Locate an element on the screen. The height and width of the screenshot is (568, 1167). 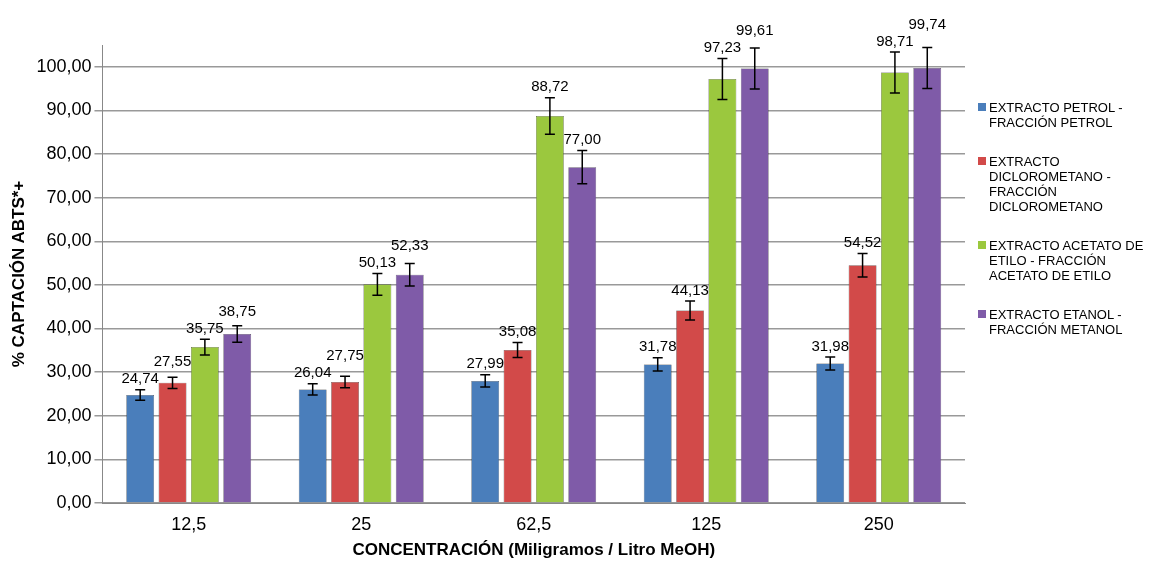
data-label: 31,98 is located at coordinates (830, 345).